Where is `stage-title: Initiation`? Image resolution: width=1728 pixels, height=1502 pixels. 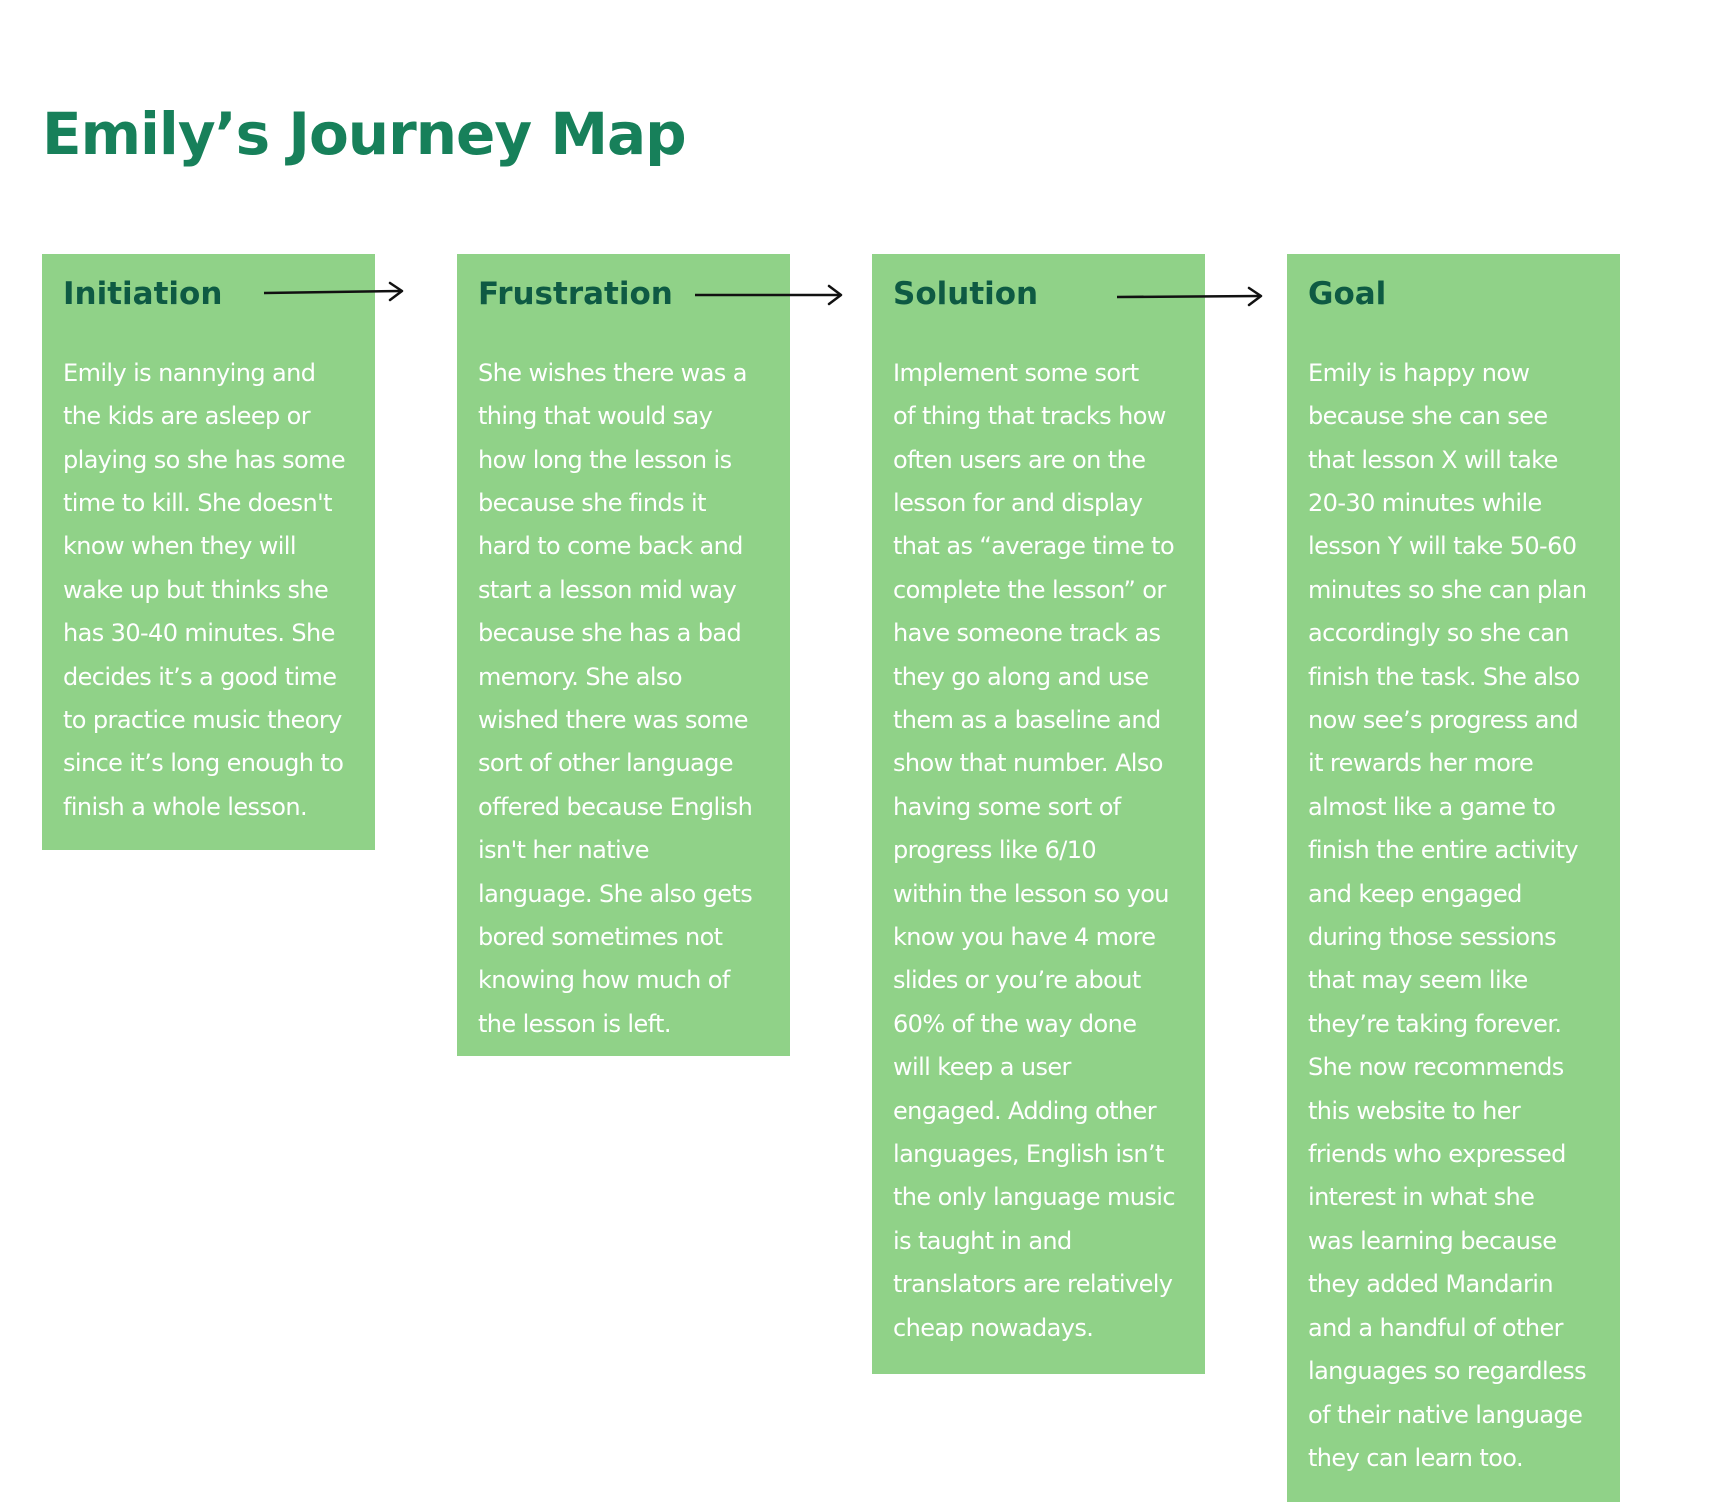 stage-title: Initiation is located at coordinates (143, 294).